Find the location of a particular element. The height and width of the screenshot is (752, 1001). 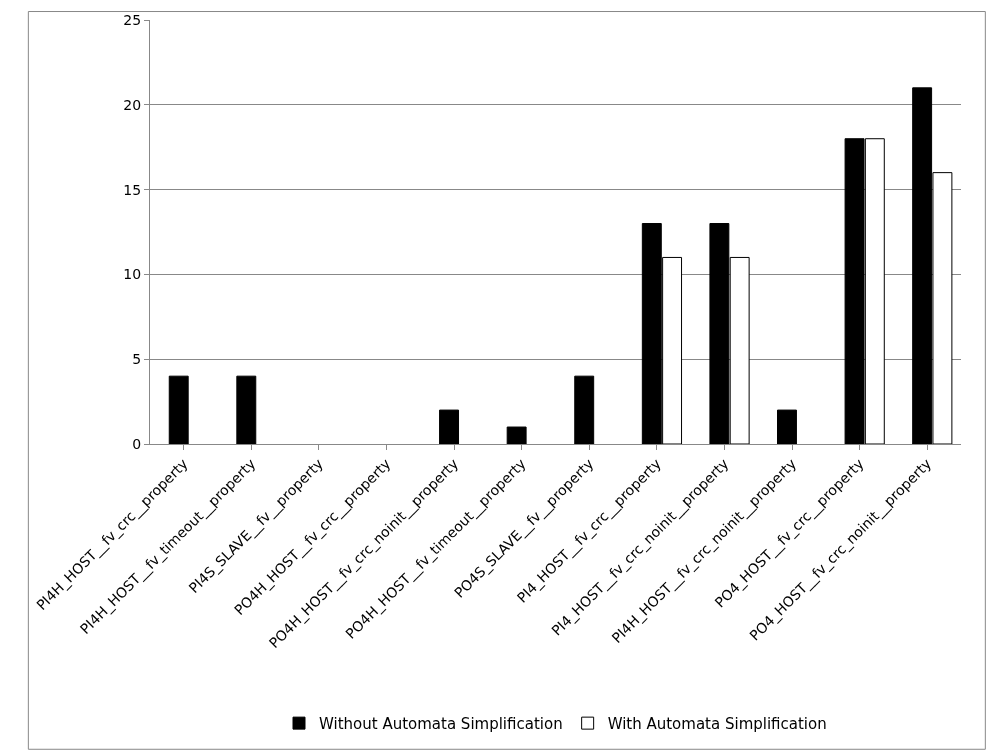

y-tick-label: 20 is located at coordinates (132, 104).